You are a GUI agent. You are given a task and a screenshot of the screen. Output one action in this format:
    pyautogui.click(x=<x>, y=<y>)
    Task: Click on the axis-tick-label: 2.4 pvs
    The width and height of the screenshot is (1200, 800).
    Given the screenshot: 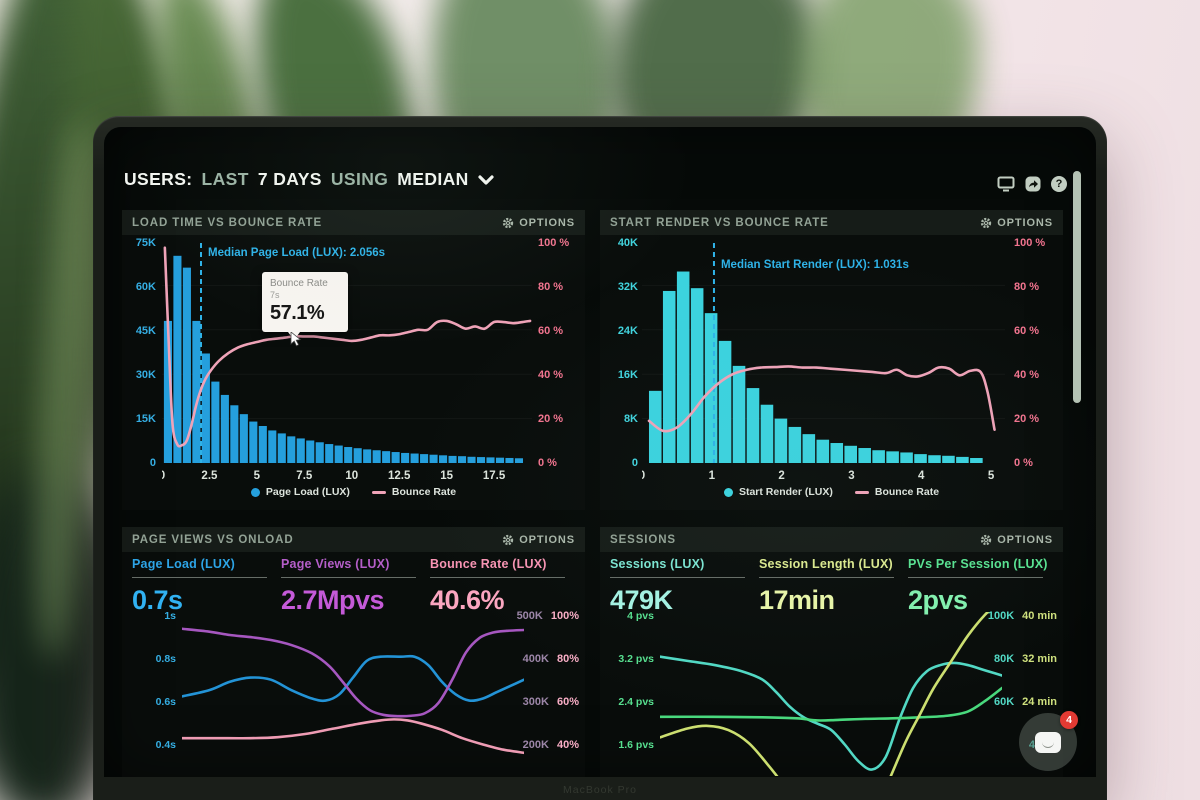 What is the action you would take?
    pyautogui.click(x=636, y=702)
    